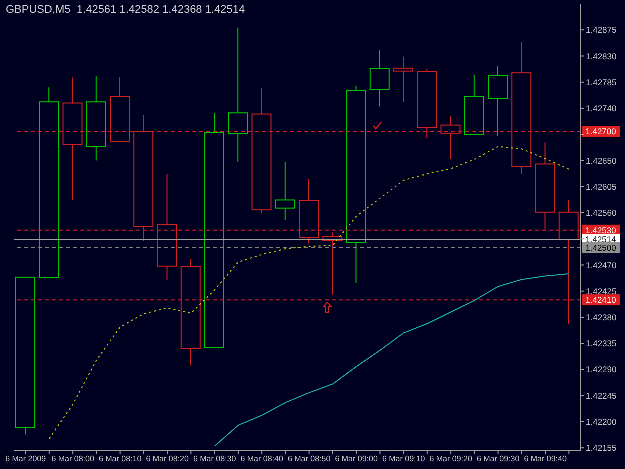  What do you see at coordinates (601, 395) in the screenshot?
I see `y-tick-label: 1.42245` at bounding box center [601, 395].